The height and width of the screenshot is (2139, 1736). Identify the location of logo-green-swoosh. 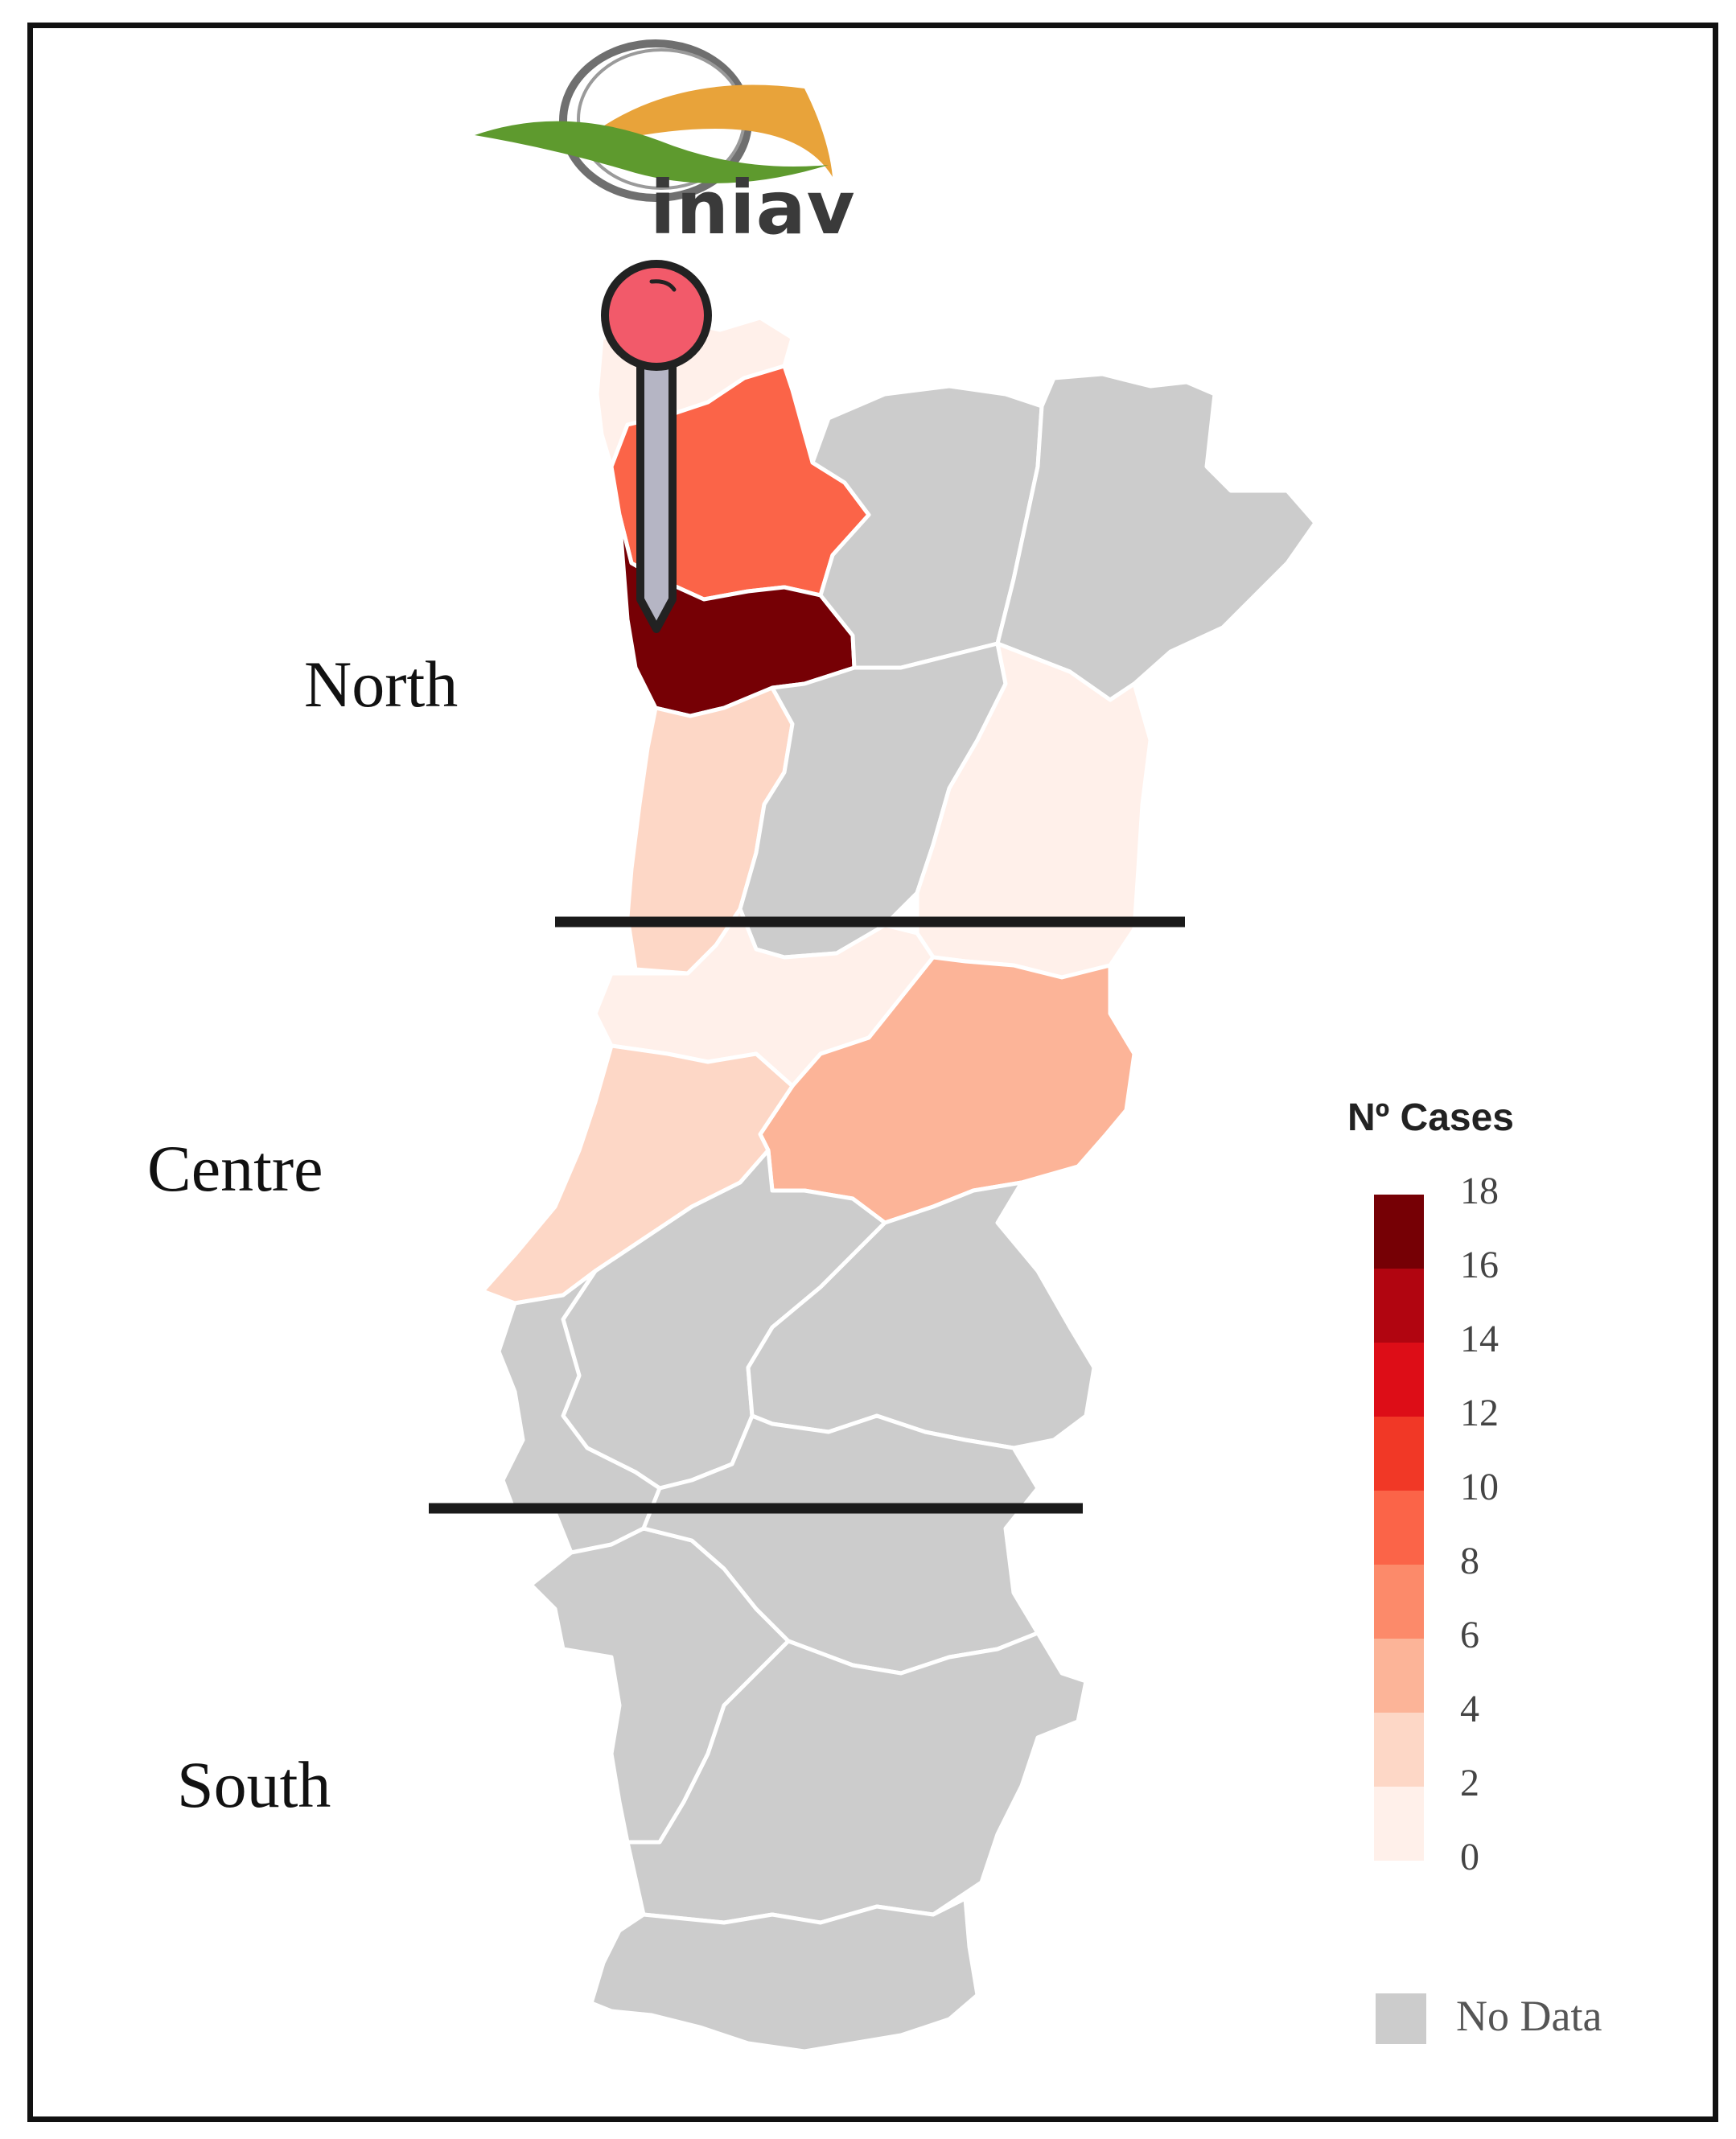
(652, 152).